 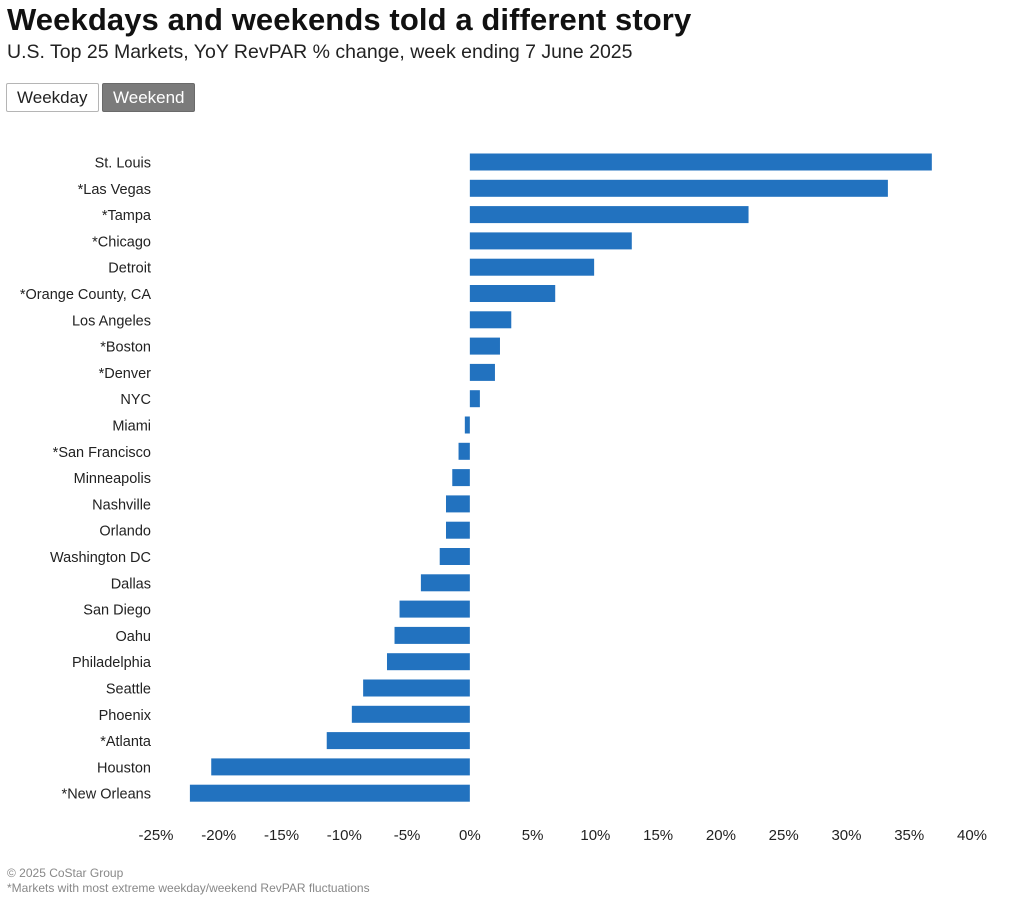 I want to click on category-label: *Chicago, so click(x=121, y=242).